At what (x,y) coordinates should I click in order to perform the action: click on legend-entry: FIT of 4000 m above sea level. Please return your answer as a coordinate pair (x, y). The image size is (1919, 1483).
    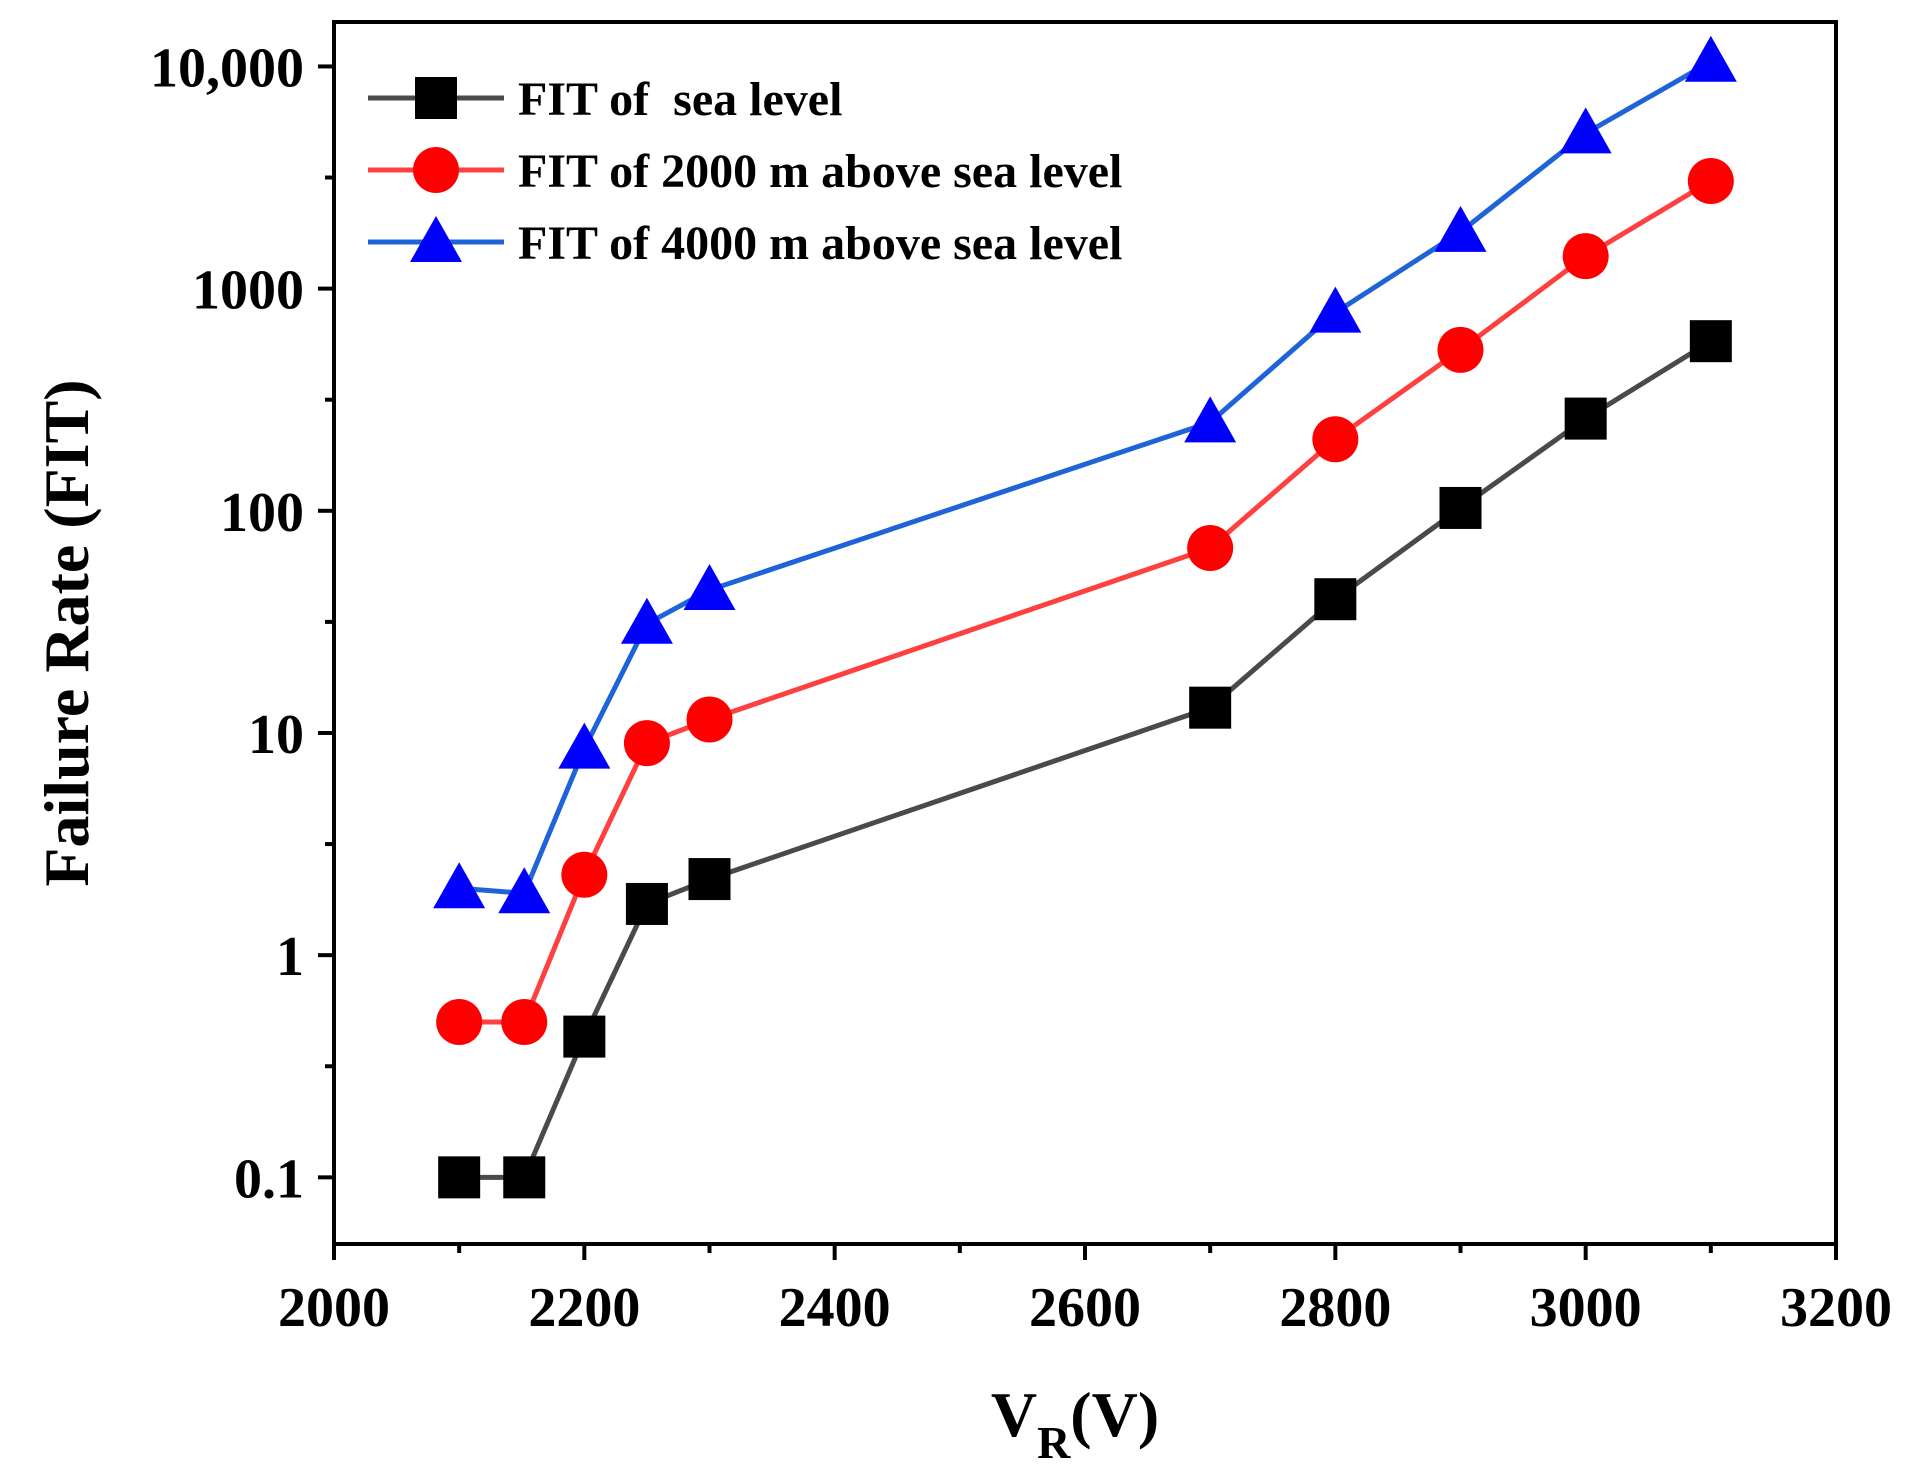
    Looking at the image, I should click on (745, 243).